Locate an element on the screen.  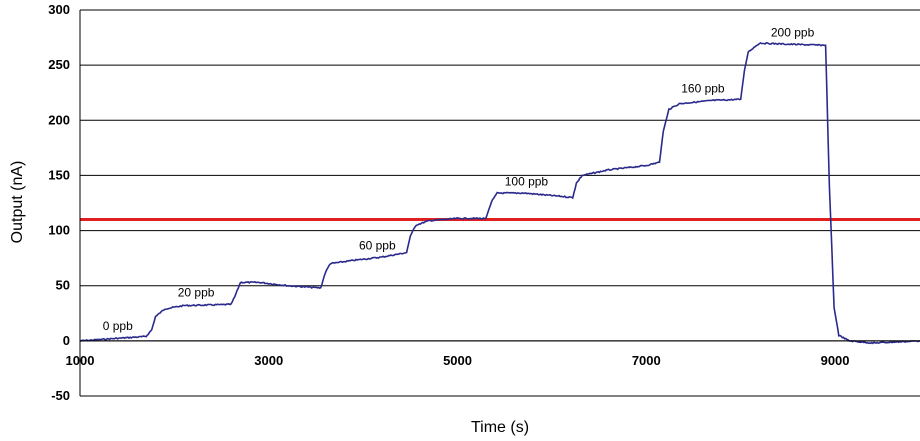
y-tick-label: 0 is located at coordinates (66, 340).